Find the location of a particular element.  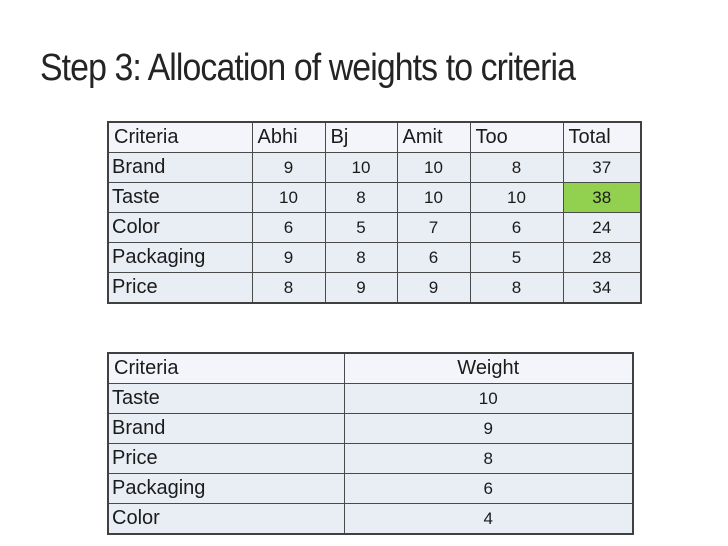

table-row: Taste 10 is located at coordinates (370, 398).